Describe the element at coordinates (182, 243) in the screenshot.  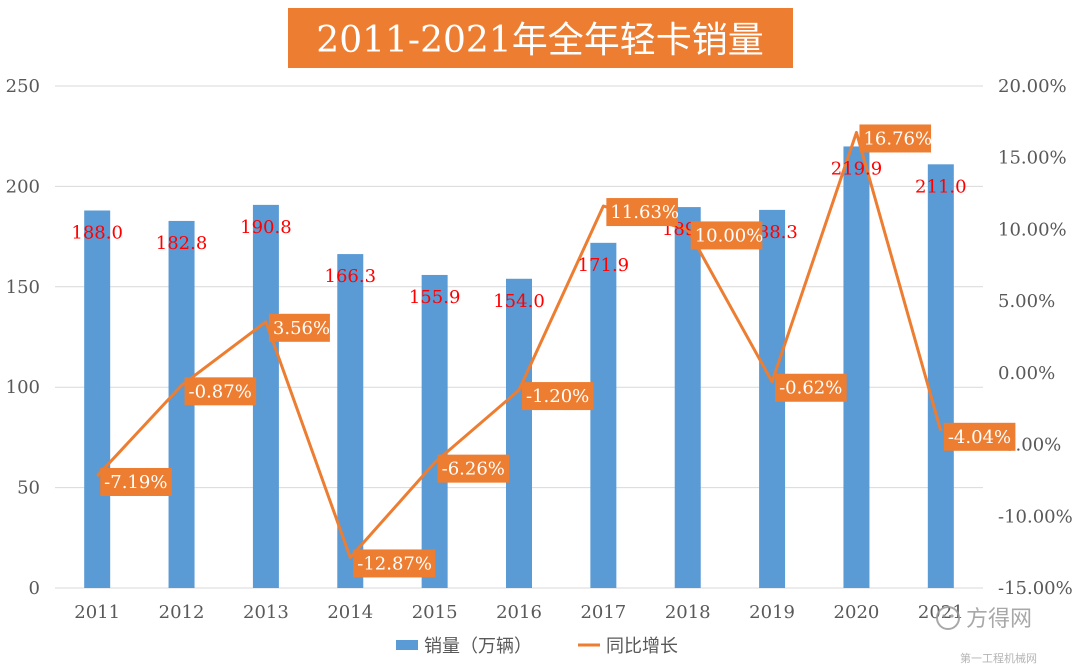
I see `bar-data-label: 182.8` at that location.